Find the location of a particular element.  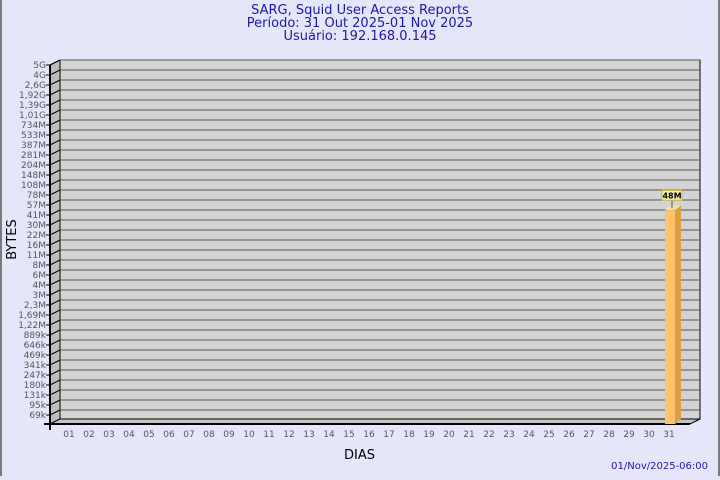

y-tick-label: 1,22M is located at coordinates (32, 326).